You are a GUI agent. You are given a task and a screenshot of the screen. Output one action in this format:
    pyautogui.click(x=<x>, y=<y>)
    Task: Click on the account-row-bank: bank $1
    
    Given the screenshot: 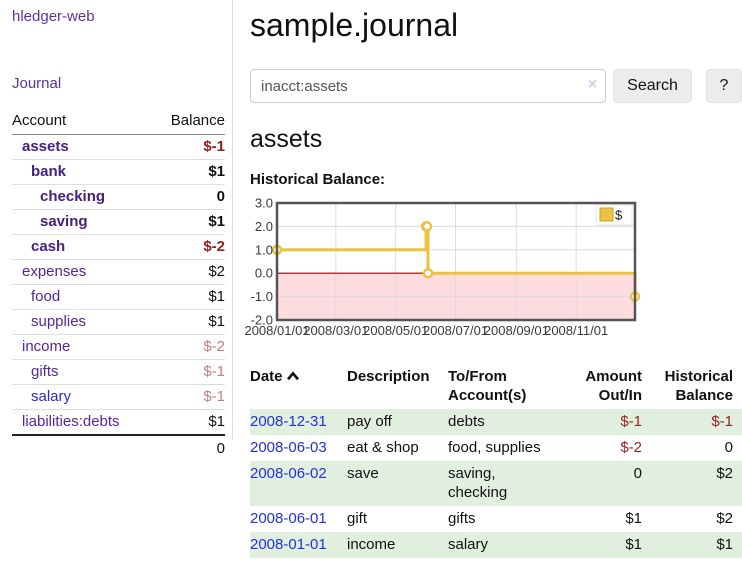 What is the action you would take?
    pyautogui.click(x=118, y=172)
    